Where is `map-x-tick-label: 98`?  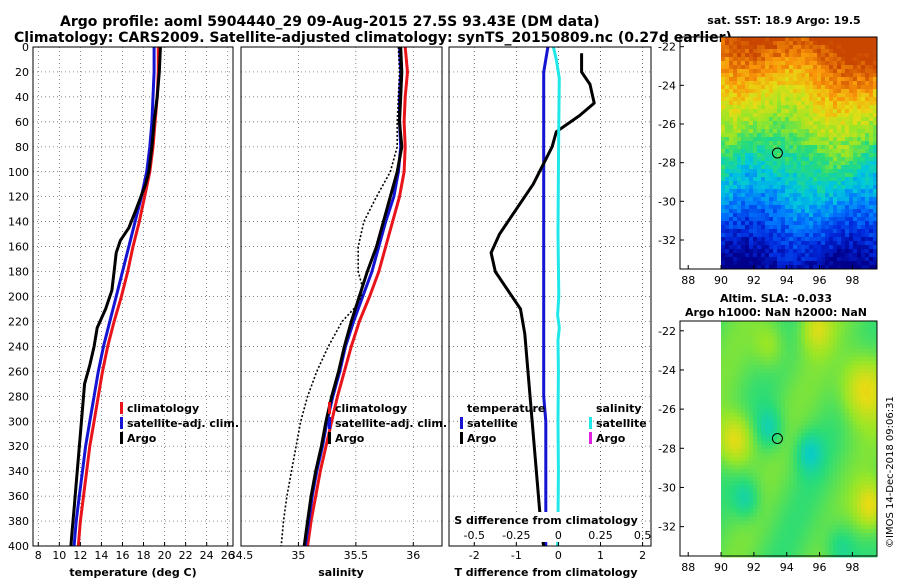 map-x-tick-label: 98 is located at coordinates (852, 567).